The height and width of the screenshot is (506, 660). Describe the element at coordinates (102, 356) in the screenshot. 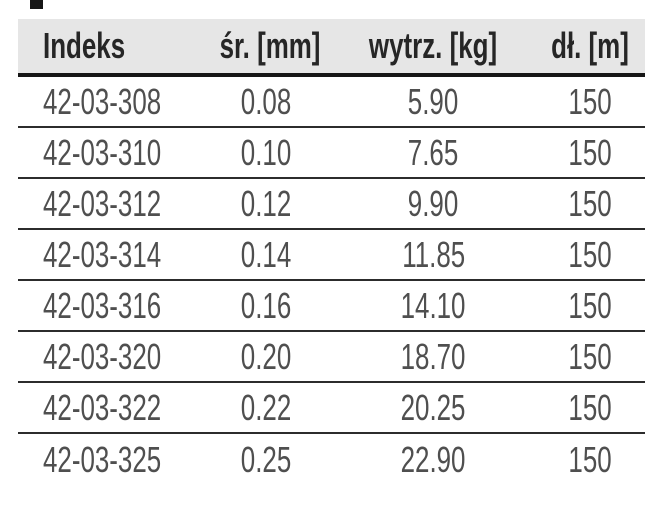

I see `cell-value: 42-03-320` at that location.